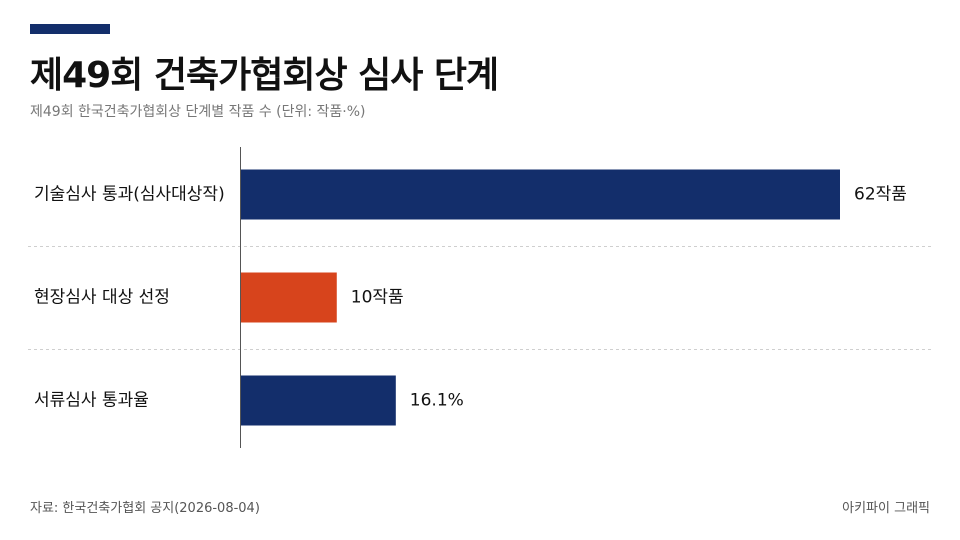 The image size is (960, 540). What do you see at coordinates (264, 75) in the screenshot?
I see `chart-title: 제49회 건축가협회상 심사 단계` at bounding box center [264, 75].